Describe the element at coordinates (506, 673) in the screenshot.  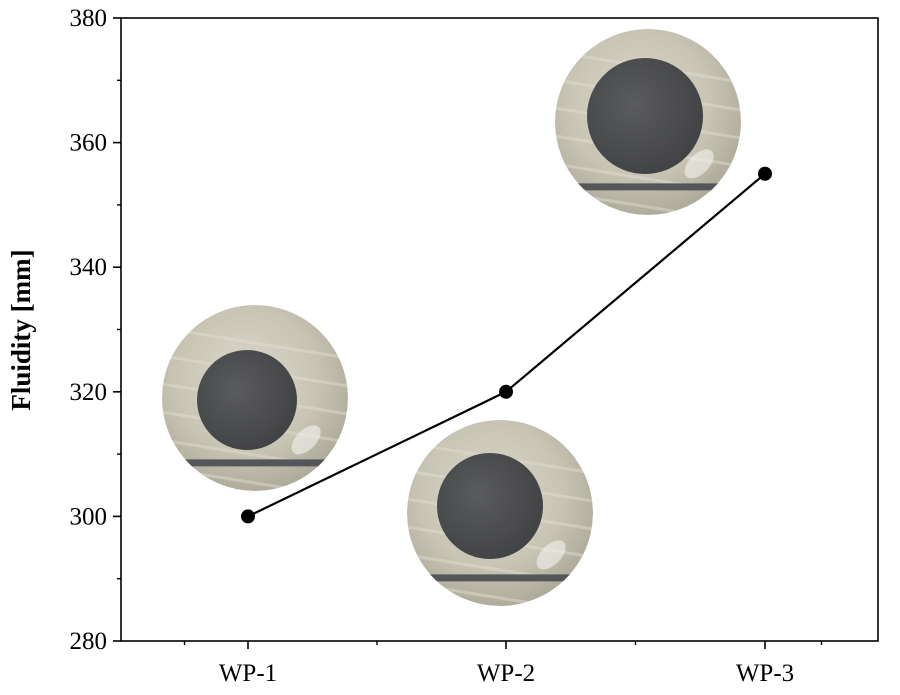
I see `x-tick-label: WP-2` at that location.